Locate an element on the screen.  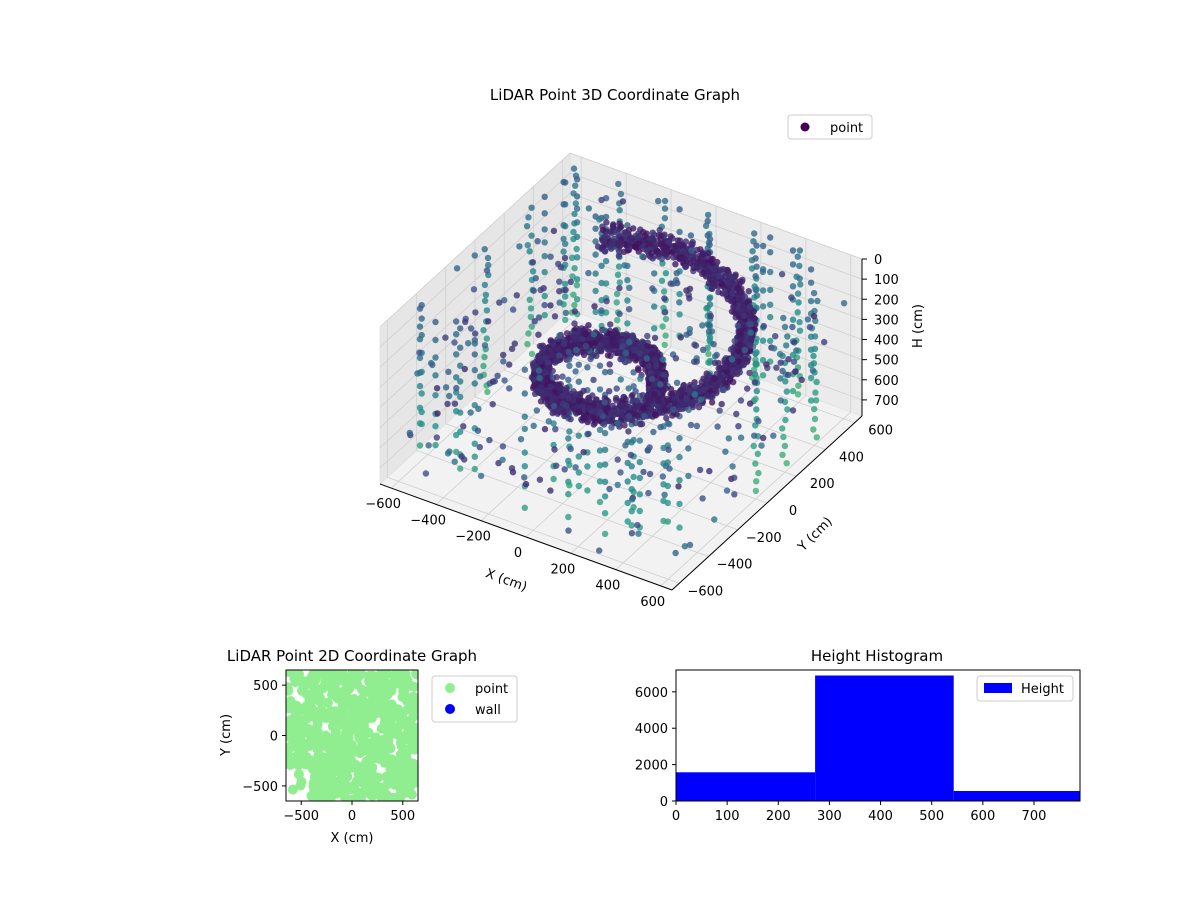
grid-side-z is located at coordinates (475, 361).